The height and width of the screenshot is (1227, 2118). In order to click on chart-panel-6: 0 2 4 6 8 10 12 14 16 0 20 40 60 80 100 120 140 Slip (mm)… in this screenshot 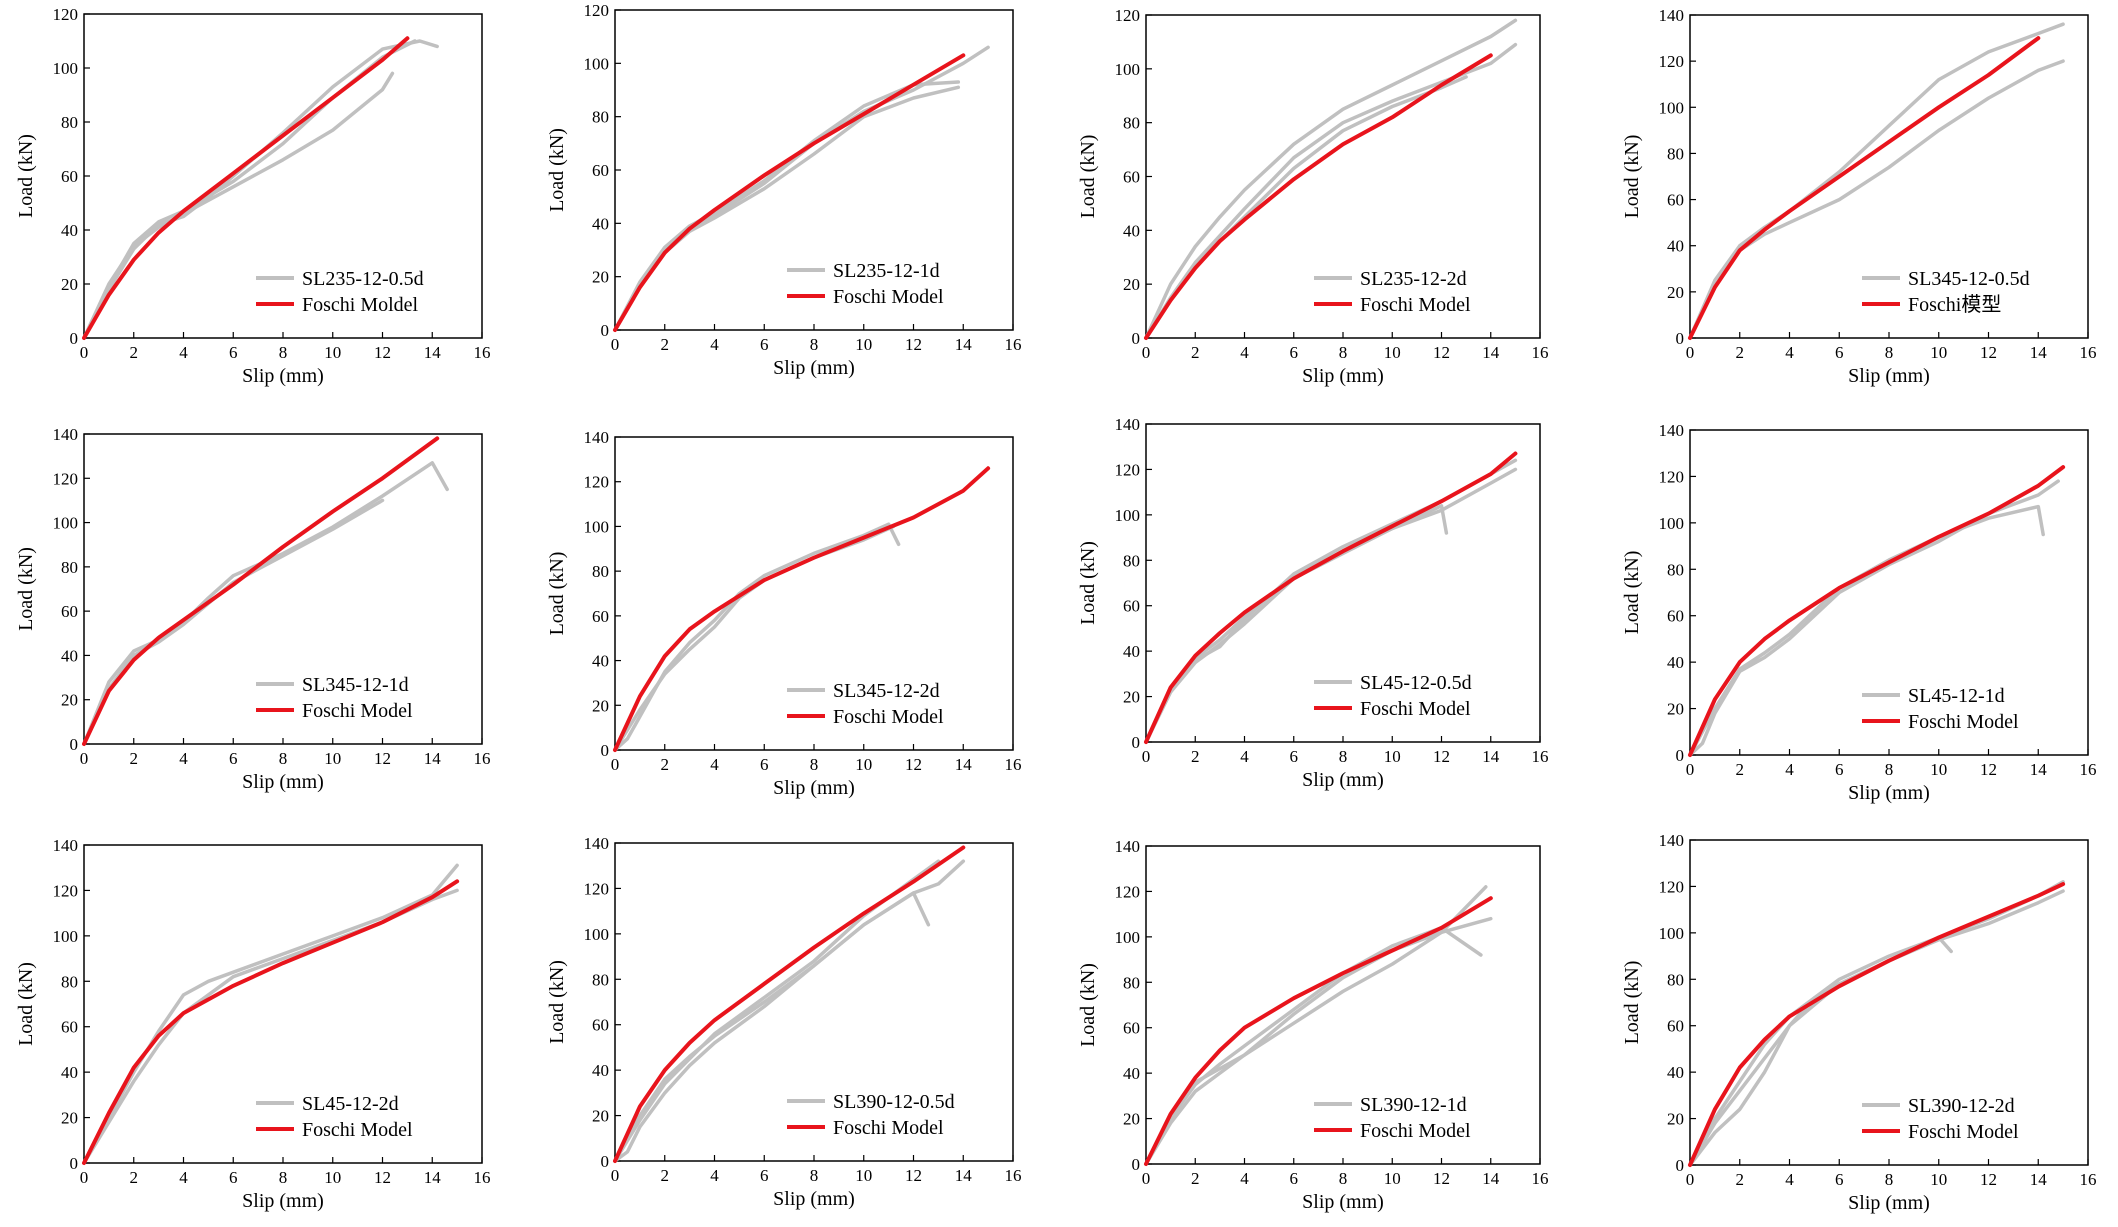, I will do `click(784, 613)`.